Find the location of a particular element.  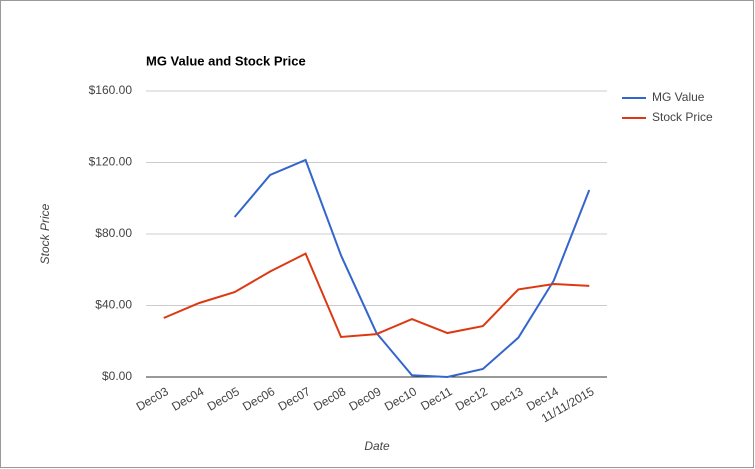

y-tick-label: $160.00 is located at coordinates (111, 90).